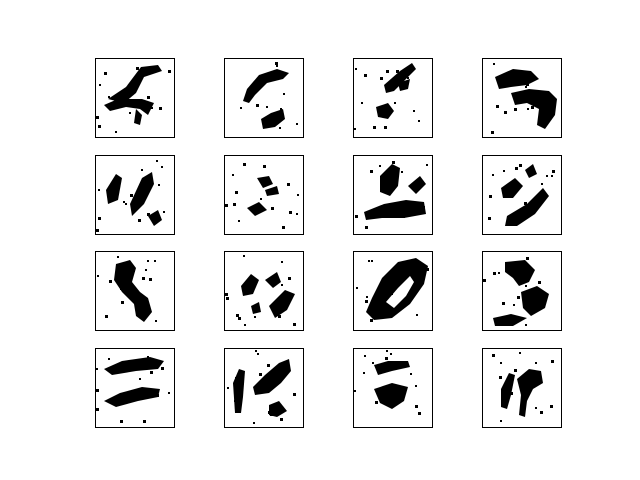 The height and width of the screenshot is (480, 640). I want to click on sample-r2-c3-image, so click(391, 195).